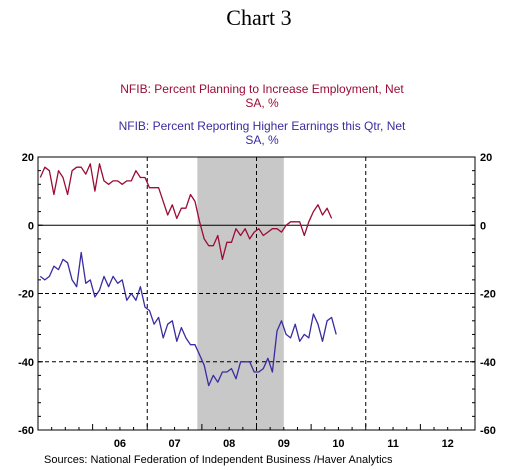 The image size is (518, 470). I want to click on chart-title: Chart 3, so click(258, 17).